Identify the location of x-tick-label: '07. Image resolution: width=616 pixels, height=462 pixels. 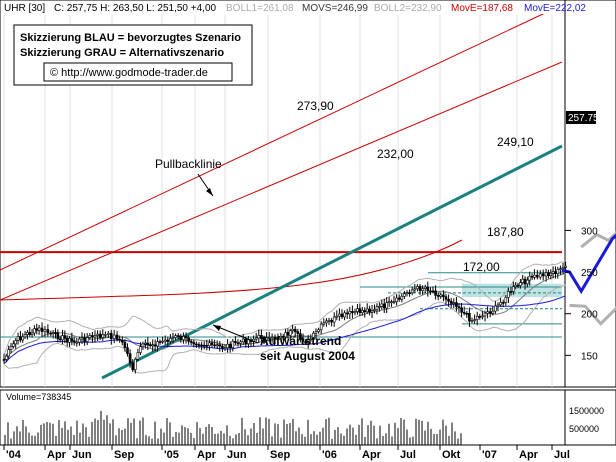
(489, 455).